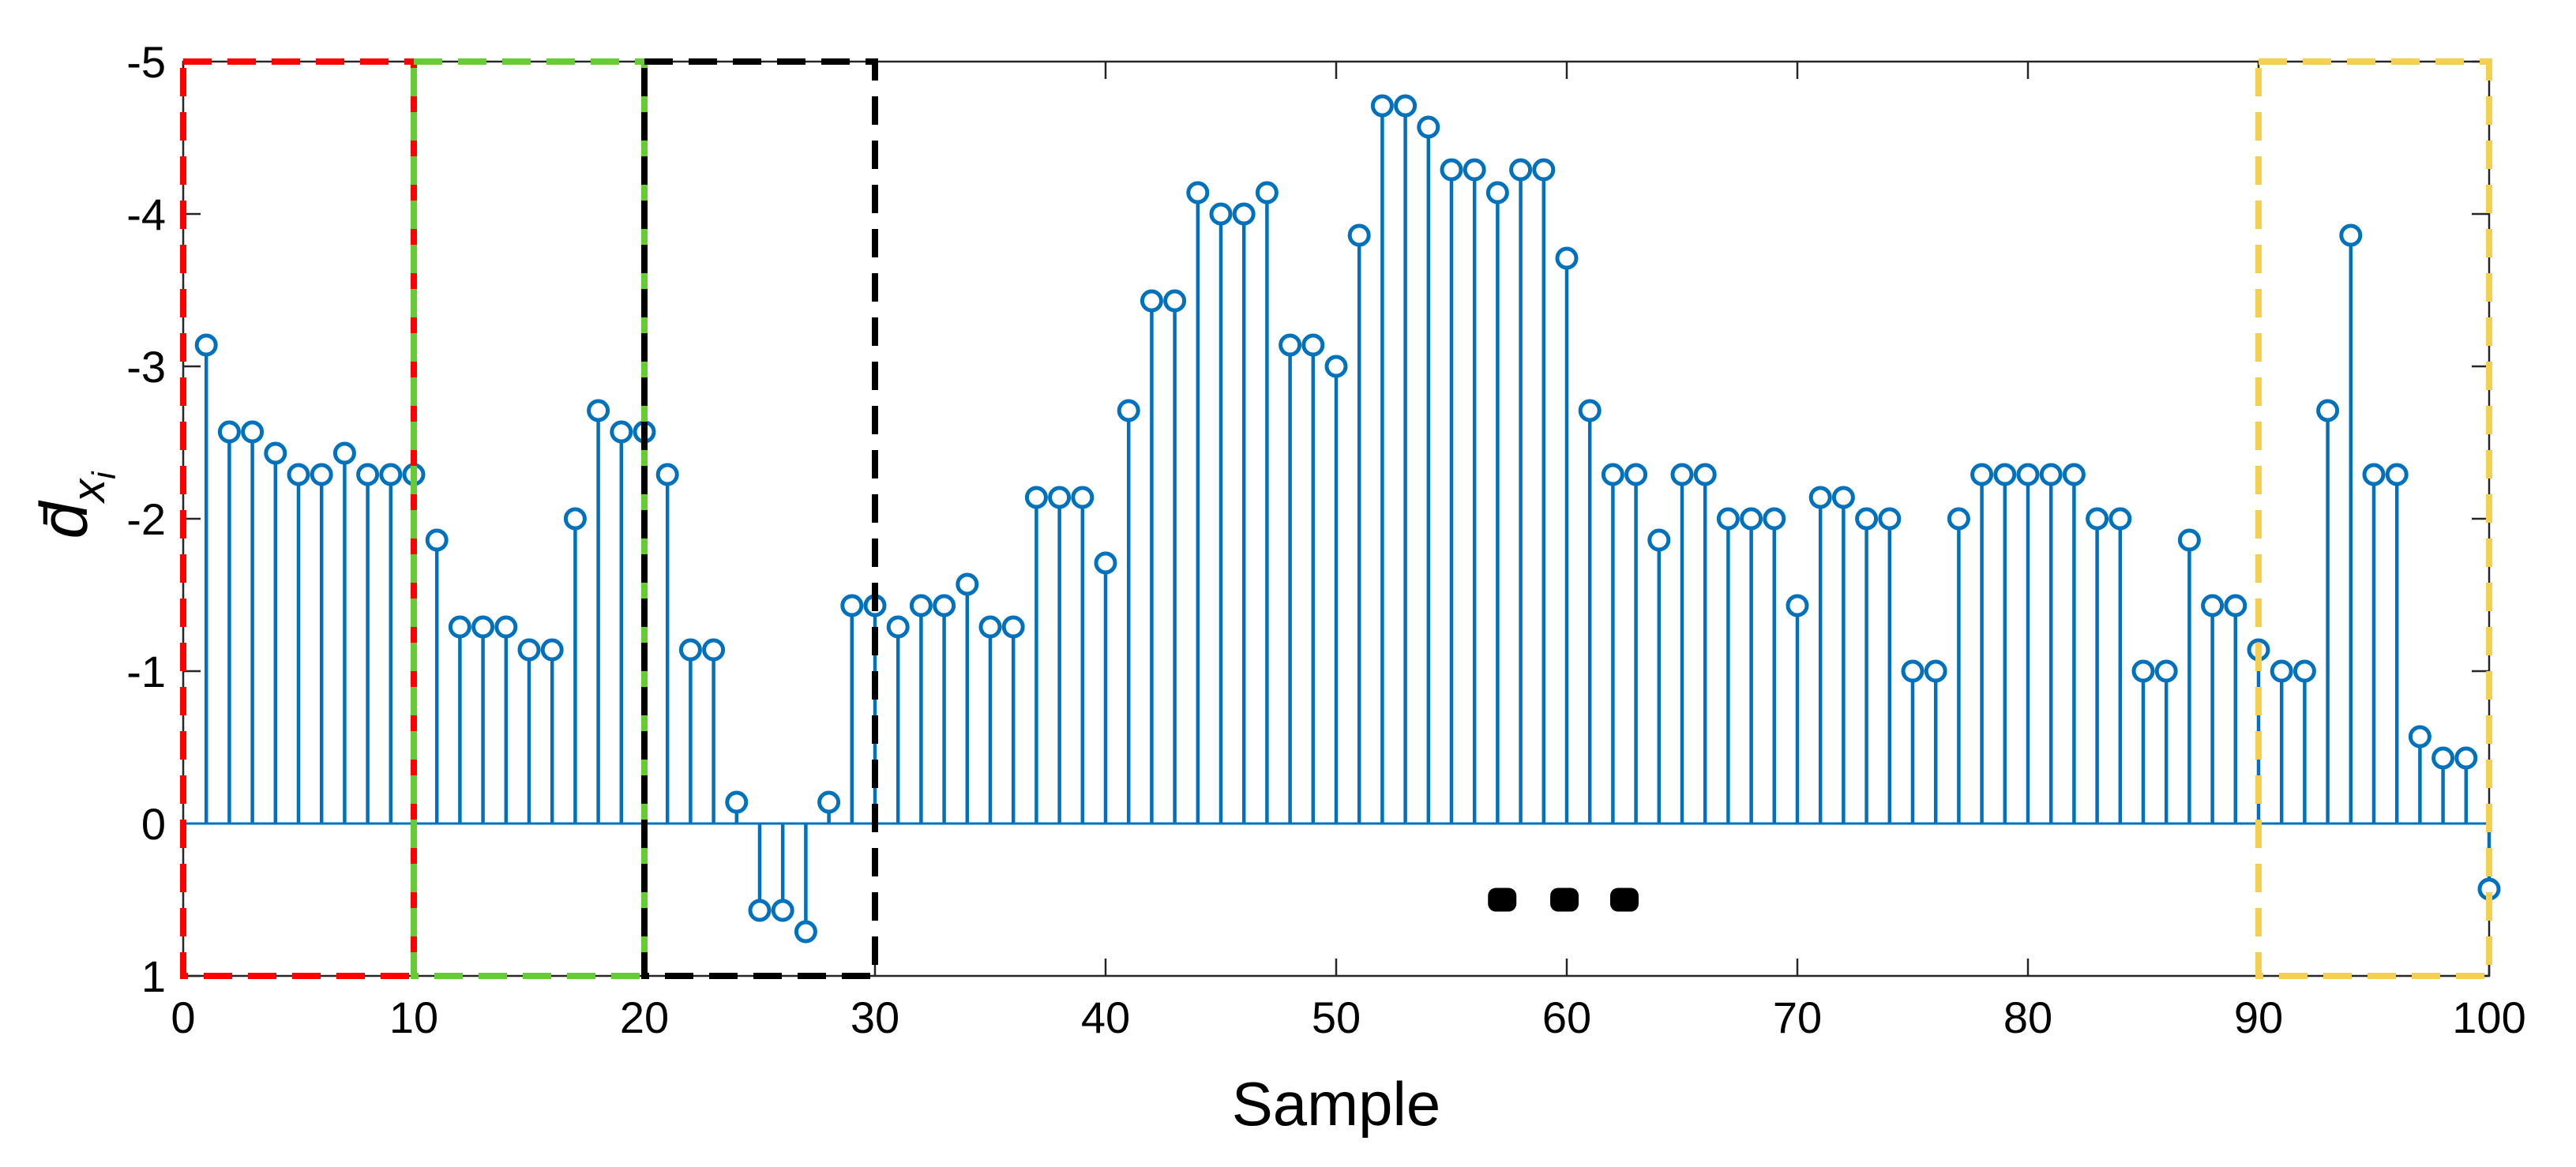  What do you see at coordinates (1105, 1017) in the screenshot?
I see `x-tick-label: 40` at bounding box center [1105, 1017].